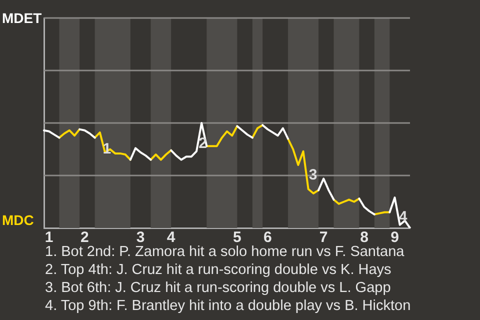 This screenshot has width=480, height=320. Describe the element at coordinates (313, 175) in the screenshot. I see `annotation: 3` at that location.